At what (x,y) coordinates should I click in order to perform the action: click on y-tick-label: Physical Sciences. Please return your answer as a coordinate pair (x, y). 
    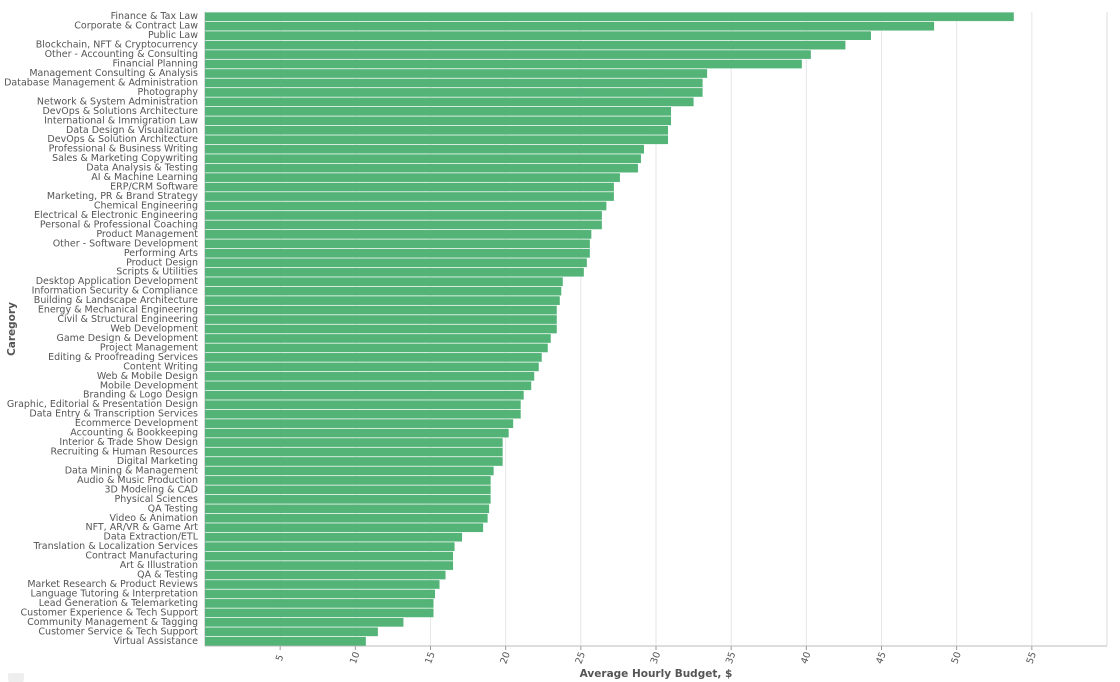
    Looking at the image, I should click on (156, 499).